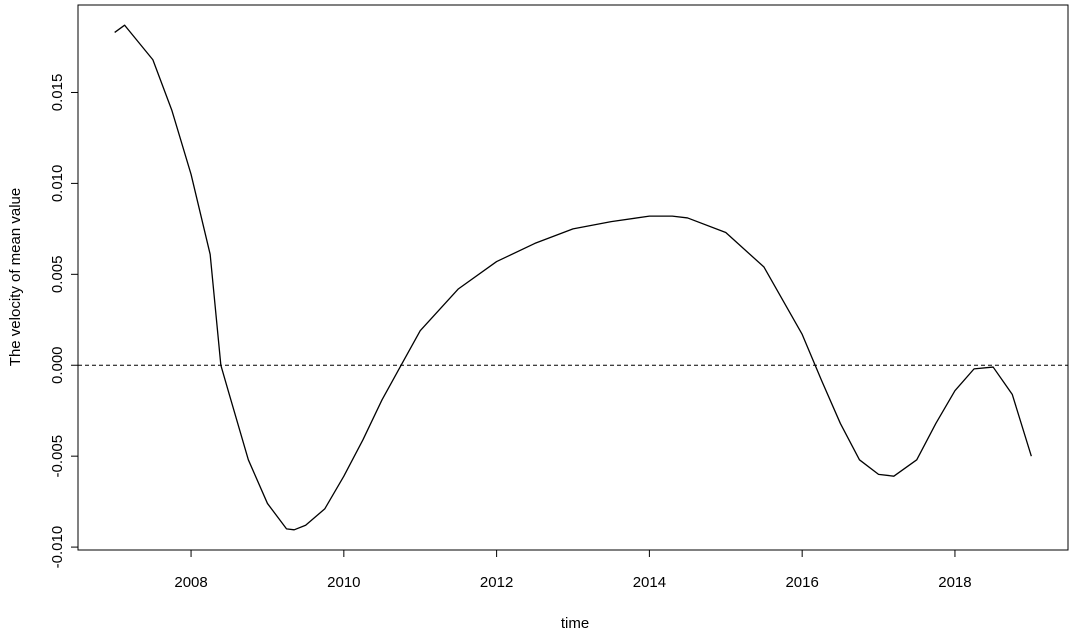 This screenshot has width=1072, height=637. Describe the element at coordinates (649, 582) in the screenshot. I see `x-tick-label: 2014` at that location.